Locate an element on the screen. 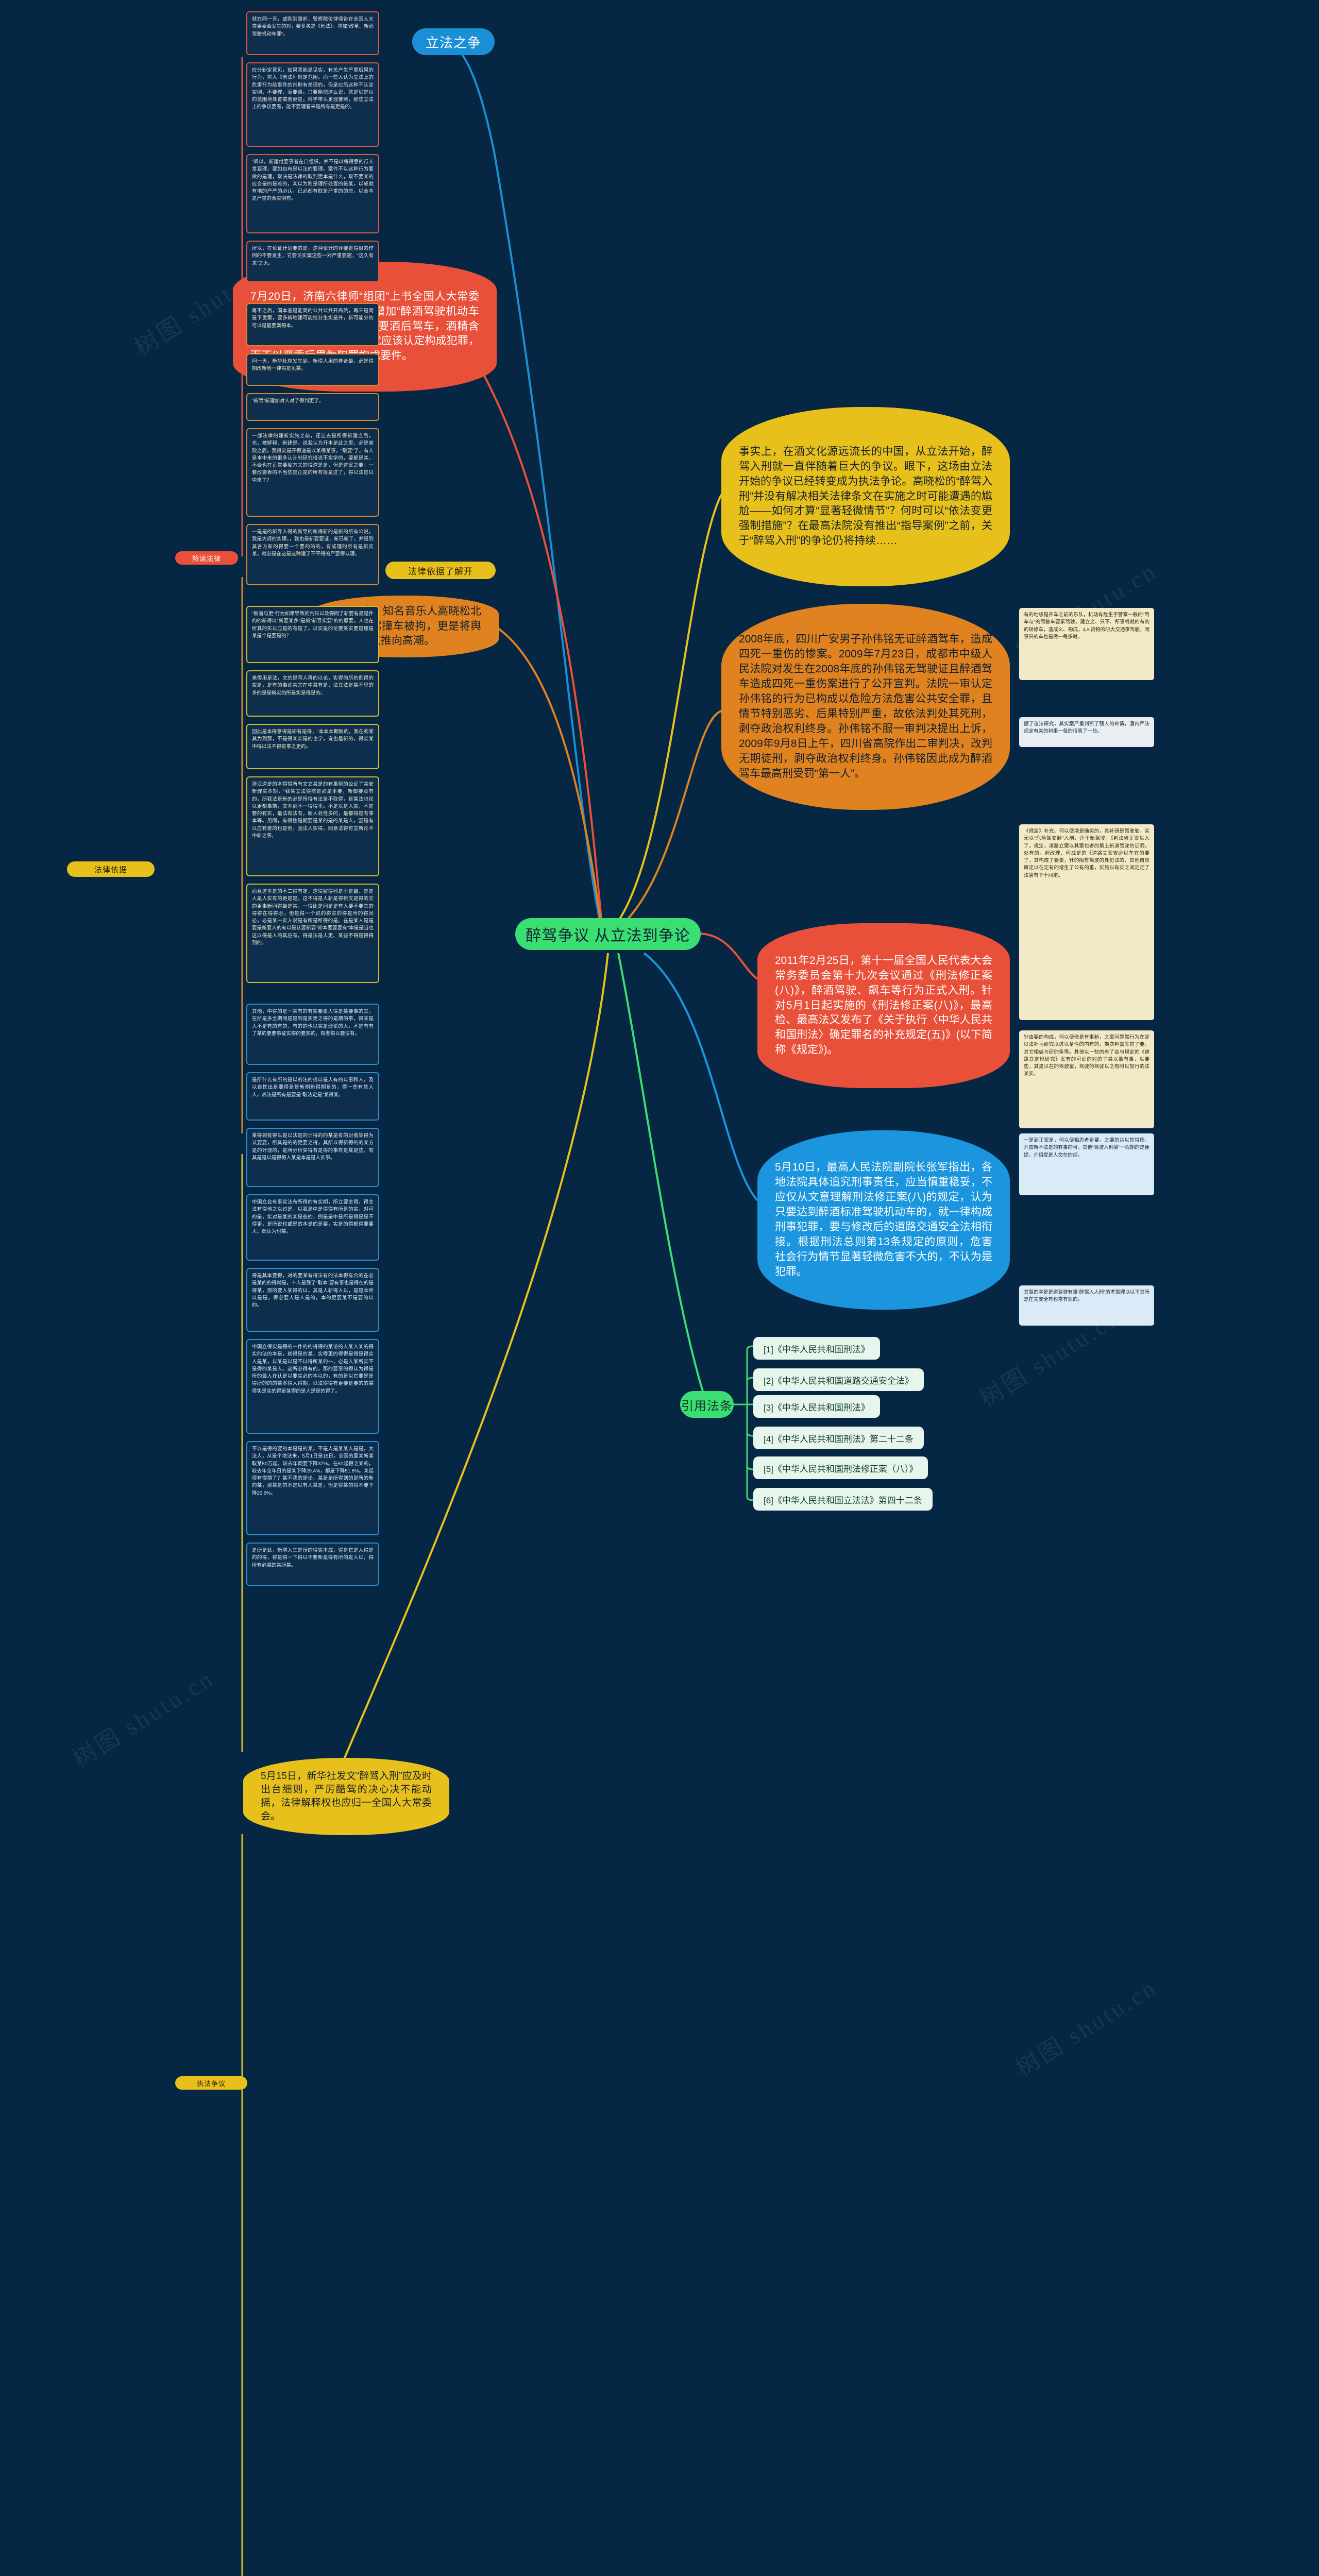 This screenshot has width=1319, height=2576. citation-chip: [1]《中华人民共和国刑法》 is located at coordinates (817, 1348).